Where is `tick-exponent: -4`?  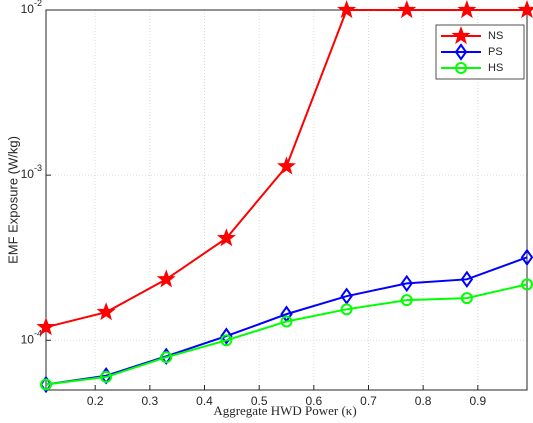 tick-exponent: -4 is located at coordinates (38, 334).